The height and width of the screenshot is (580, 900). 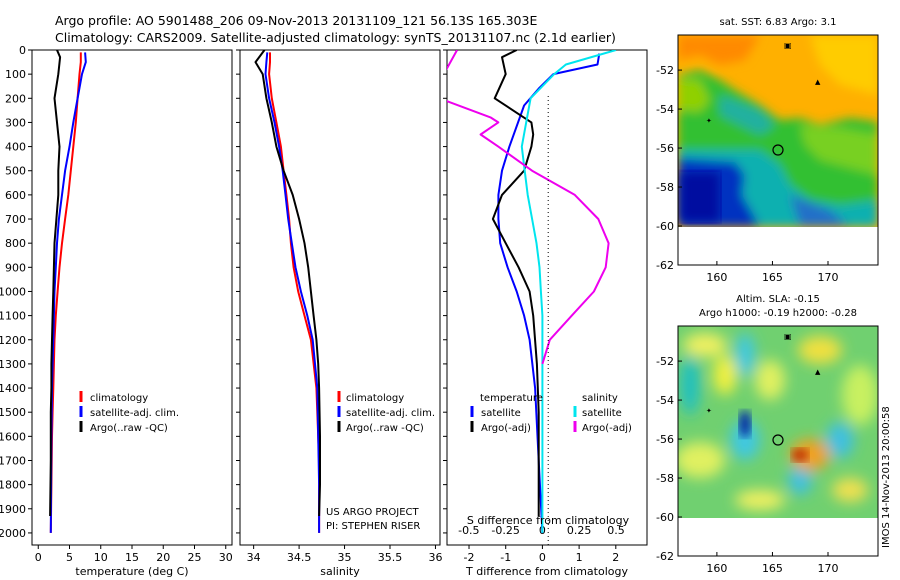 What do you see at coordinates (69, 557) in the screenshot?
I see `x-tick-label: 5` at bounding box center [69, 557].